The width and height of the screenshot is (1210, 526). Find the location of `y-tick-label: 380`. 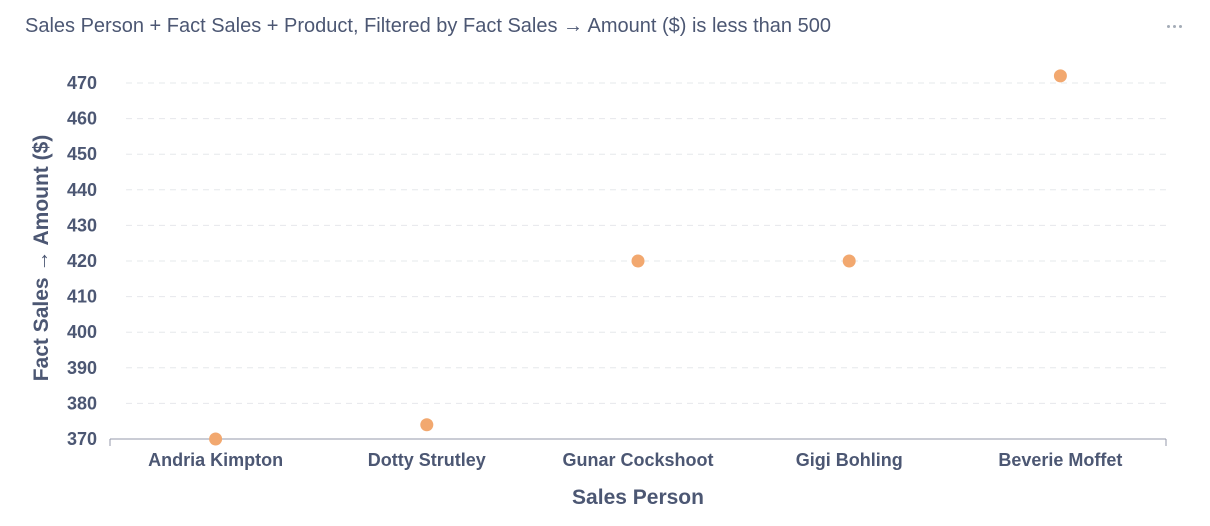

y-tick-label: 380 is located at coordinates (82, 403).